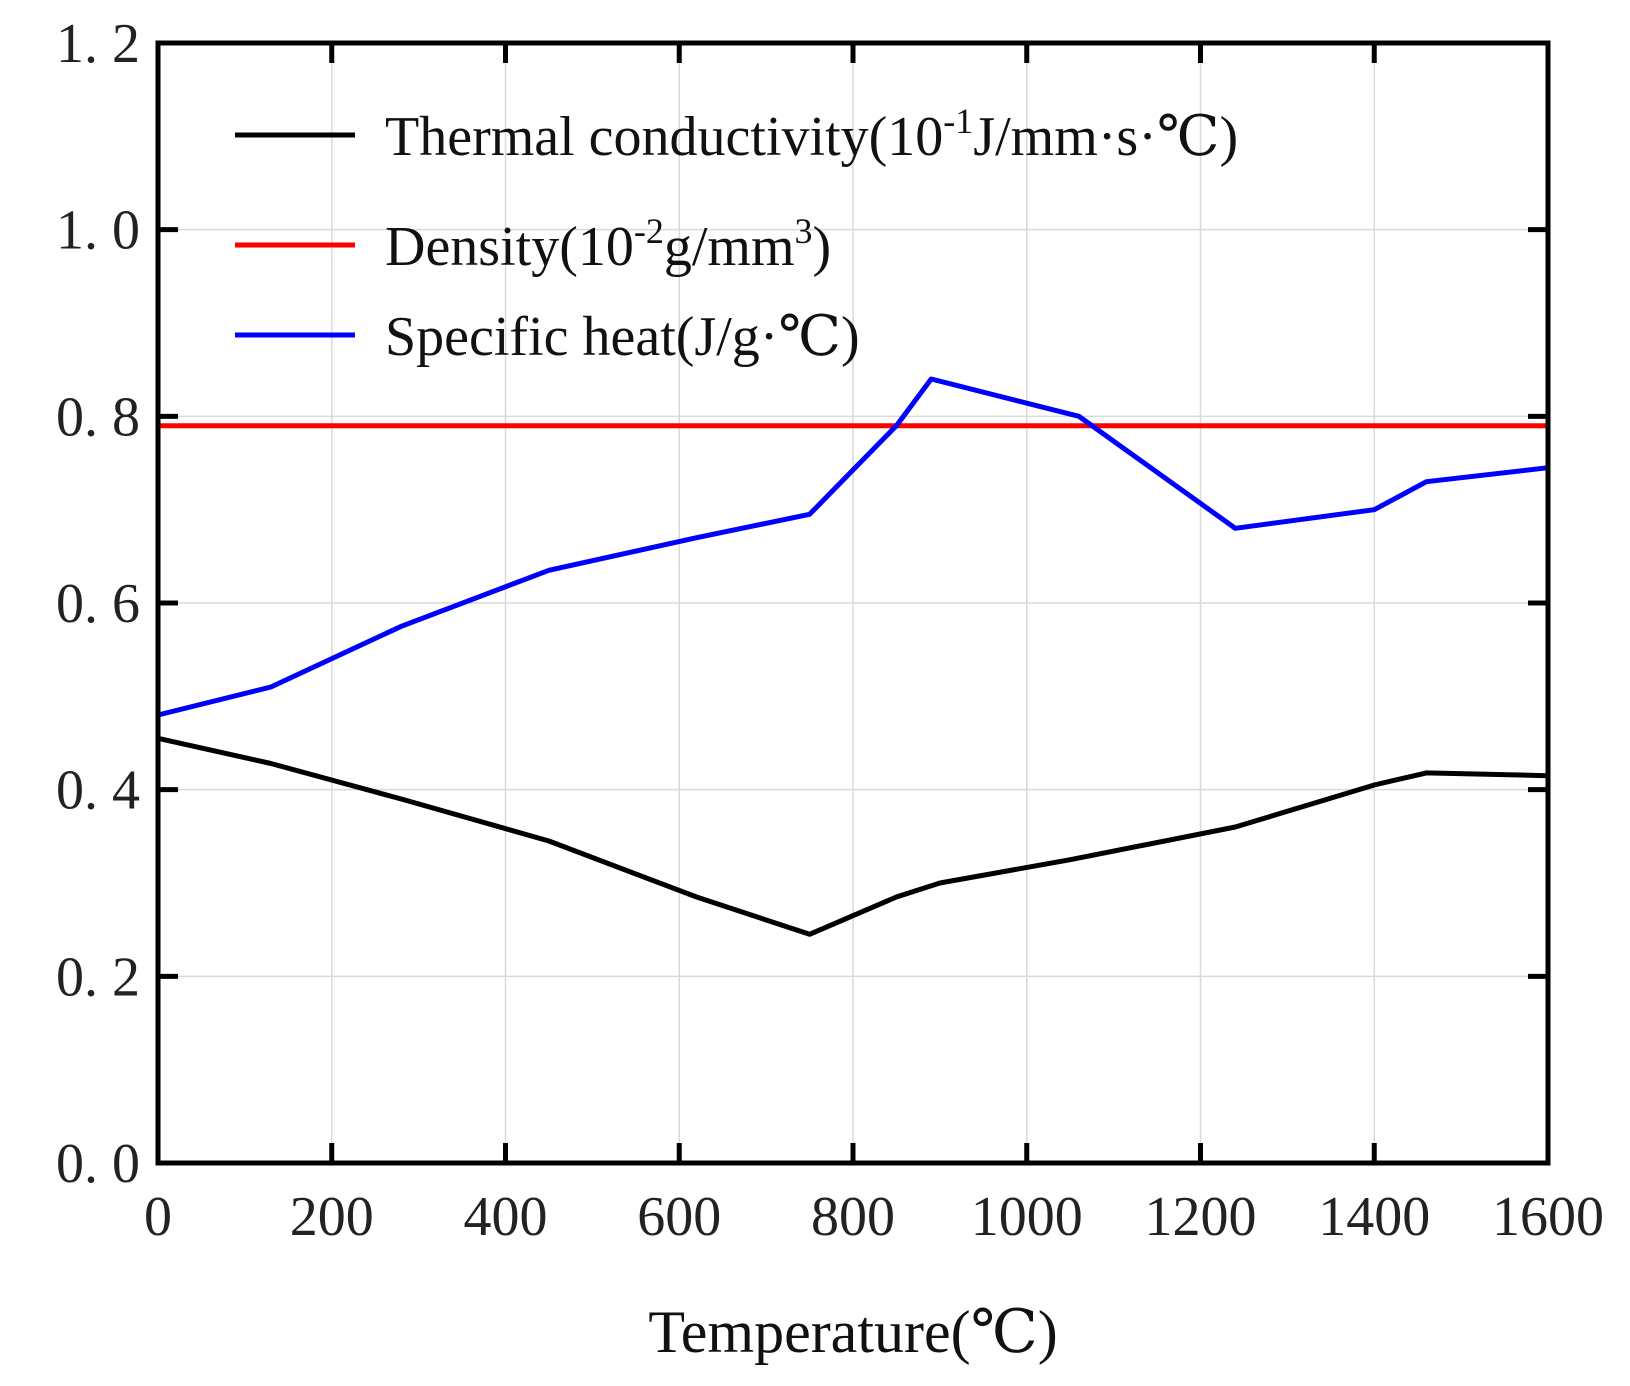  What do you see at coordinates (811, 134) in the screenshot?
I see `legend-label: Thermal conductivity(10-1J/mm·s·℃)` at bounding box center [811, 134].